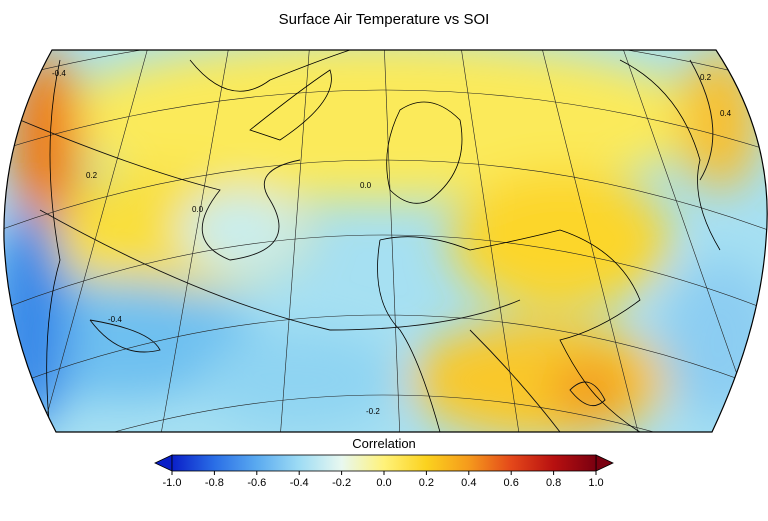  I want to click on colorbar-tick-label: -0.4, so click(299, 483).